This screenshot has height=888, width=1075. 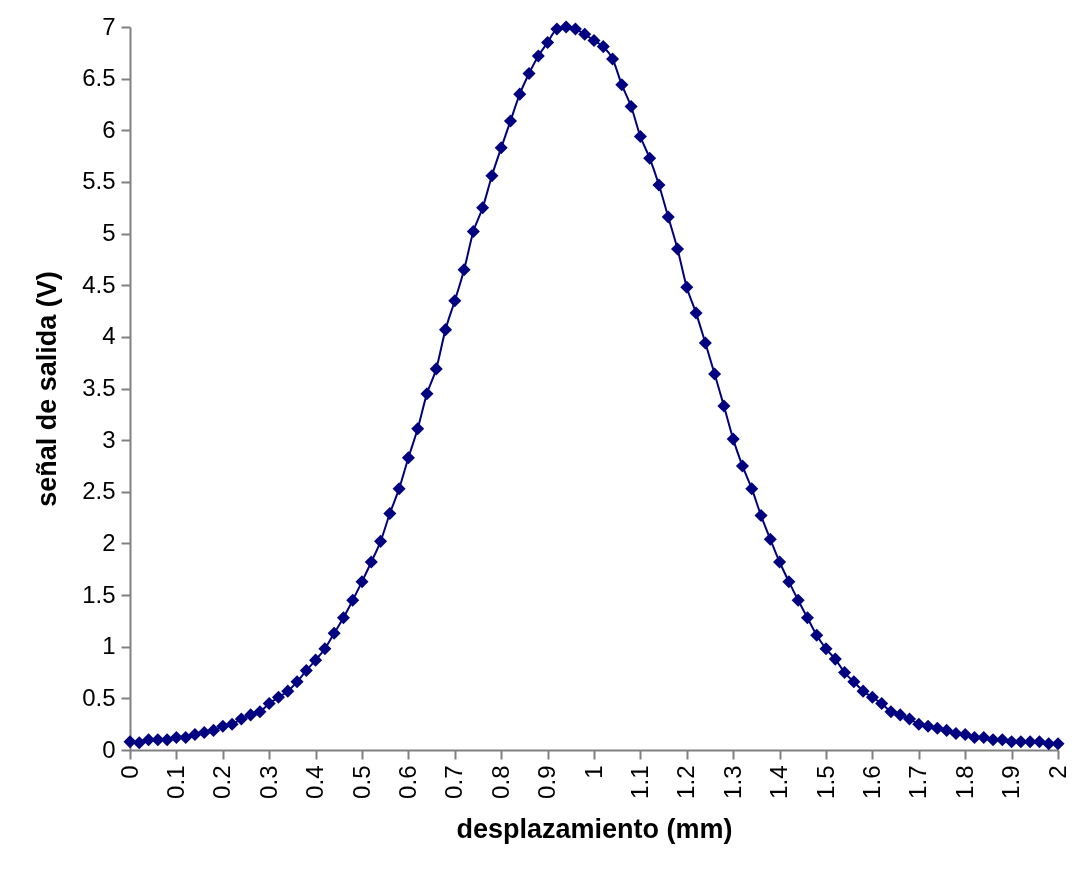 What do you see at coordinates (361, 782) in the screenshot?
I see `x-tick-label: 0.5` at bounding box center [361, 782].